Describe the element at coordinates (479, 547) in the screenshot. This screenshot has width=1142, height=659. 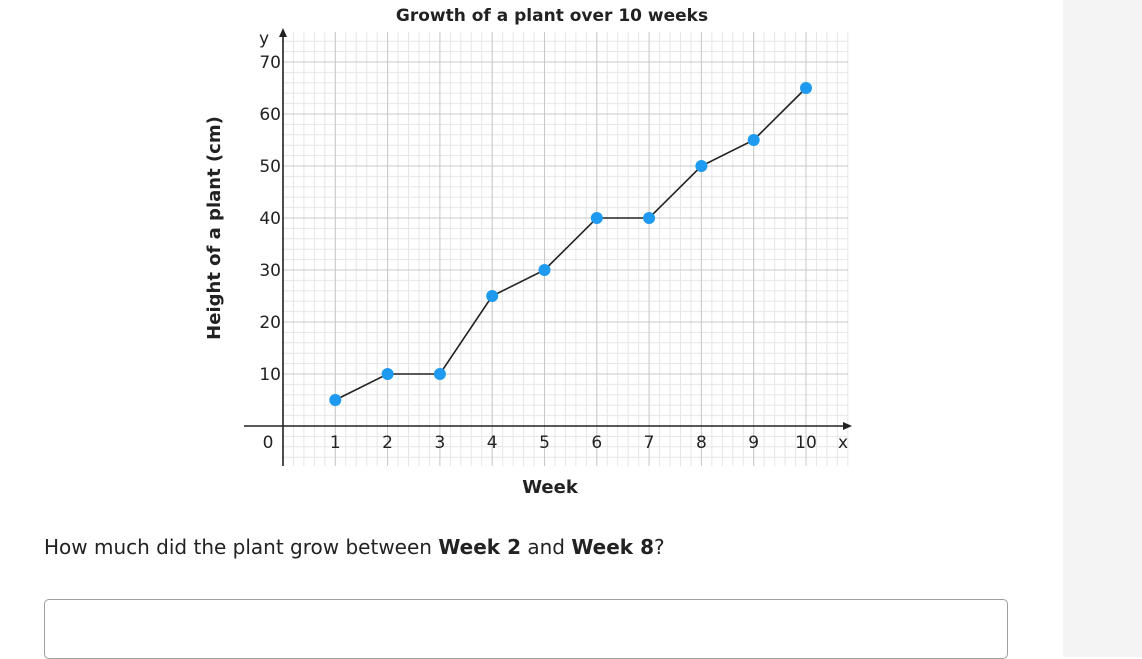
I see `question-week-a: Week 2` at that location.